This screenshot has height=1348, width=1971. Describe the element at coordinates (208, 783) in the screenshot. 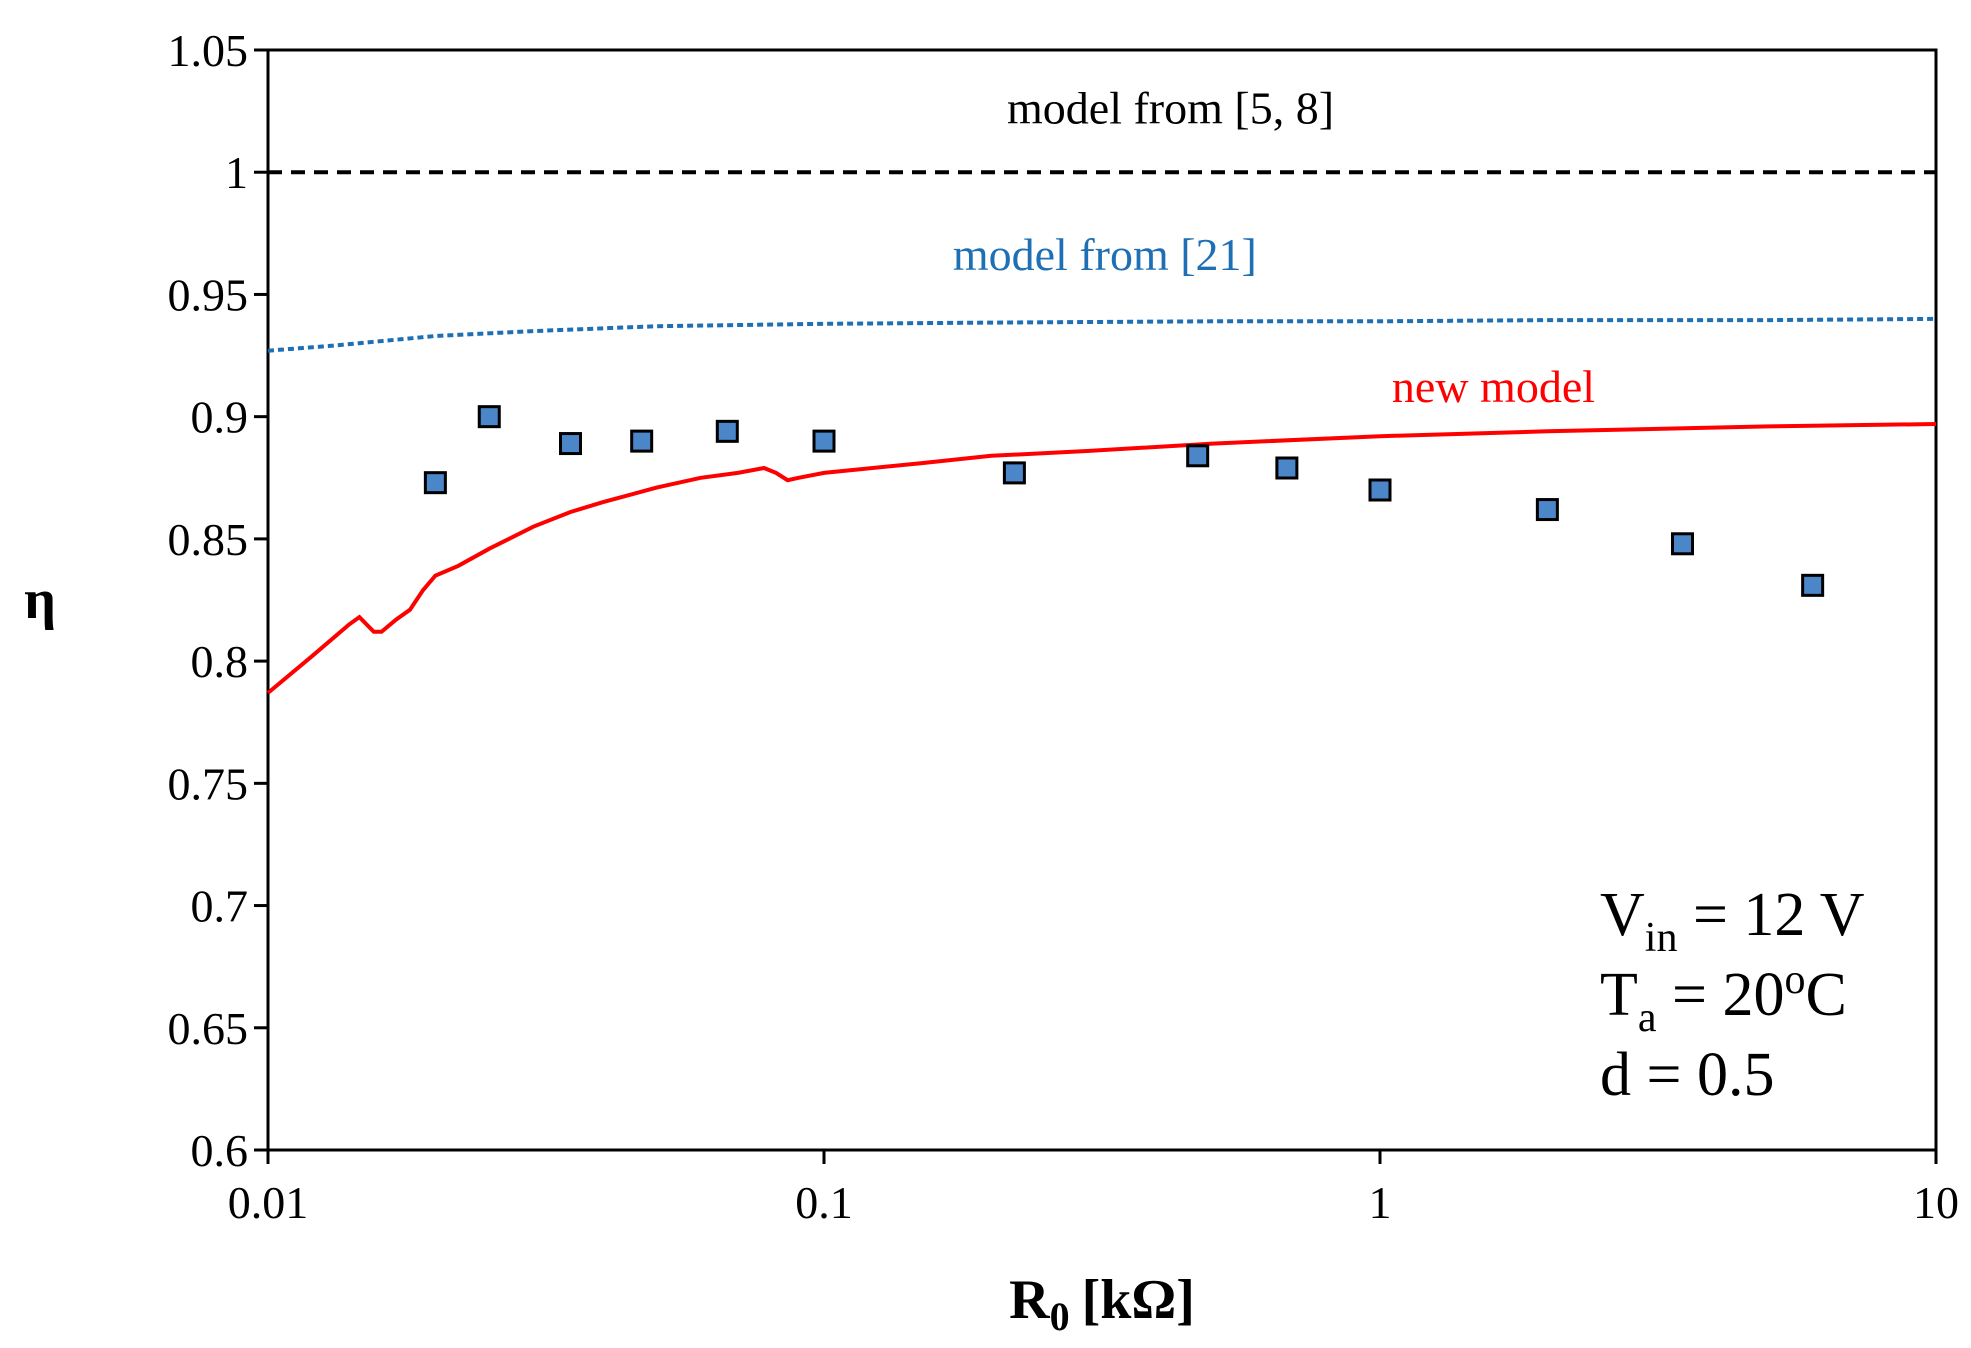

I see `y-tick-label: 0.75` at that location.